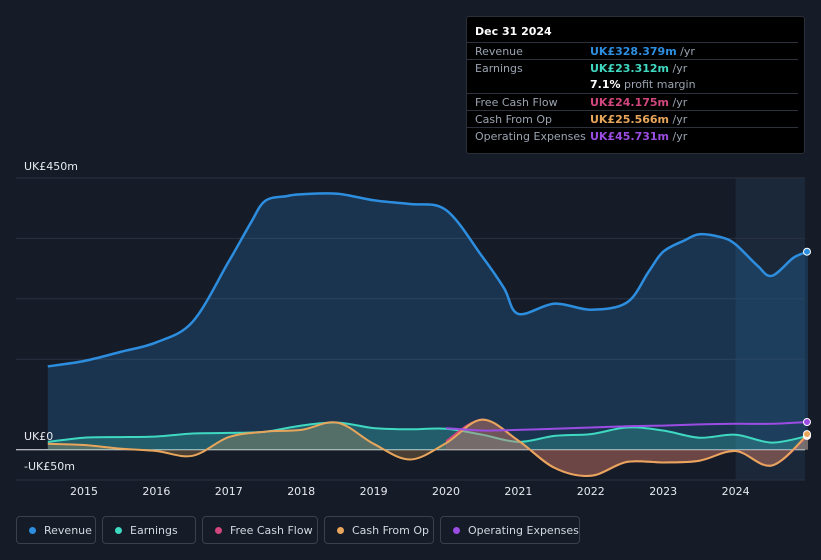 Image resolution: width=821 pixels, height=560 pixels. Describe the element at coordinates (49, 466) in the screenshot. I see `y-tick-label-min: -UK£50m` at that location.